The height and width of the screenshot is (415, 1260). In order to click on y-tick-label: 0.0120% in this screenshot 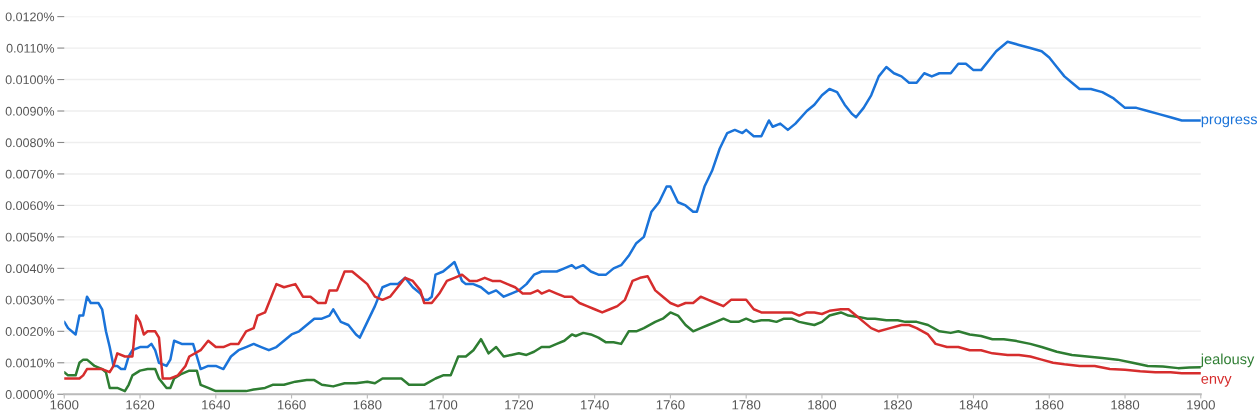, I will do `click(30, 17)`.